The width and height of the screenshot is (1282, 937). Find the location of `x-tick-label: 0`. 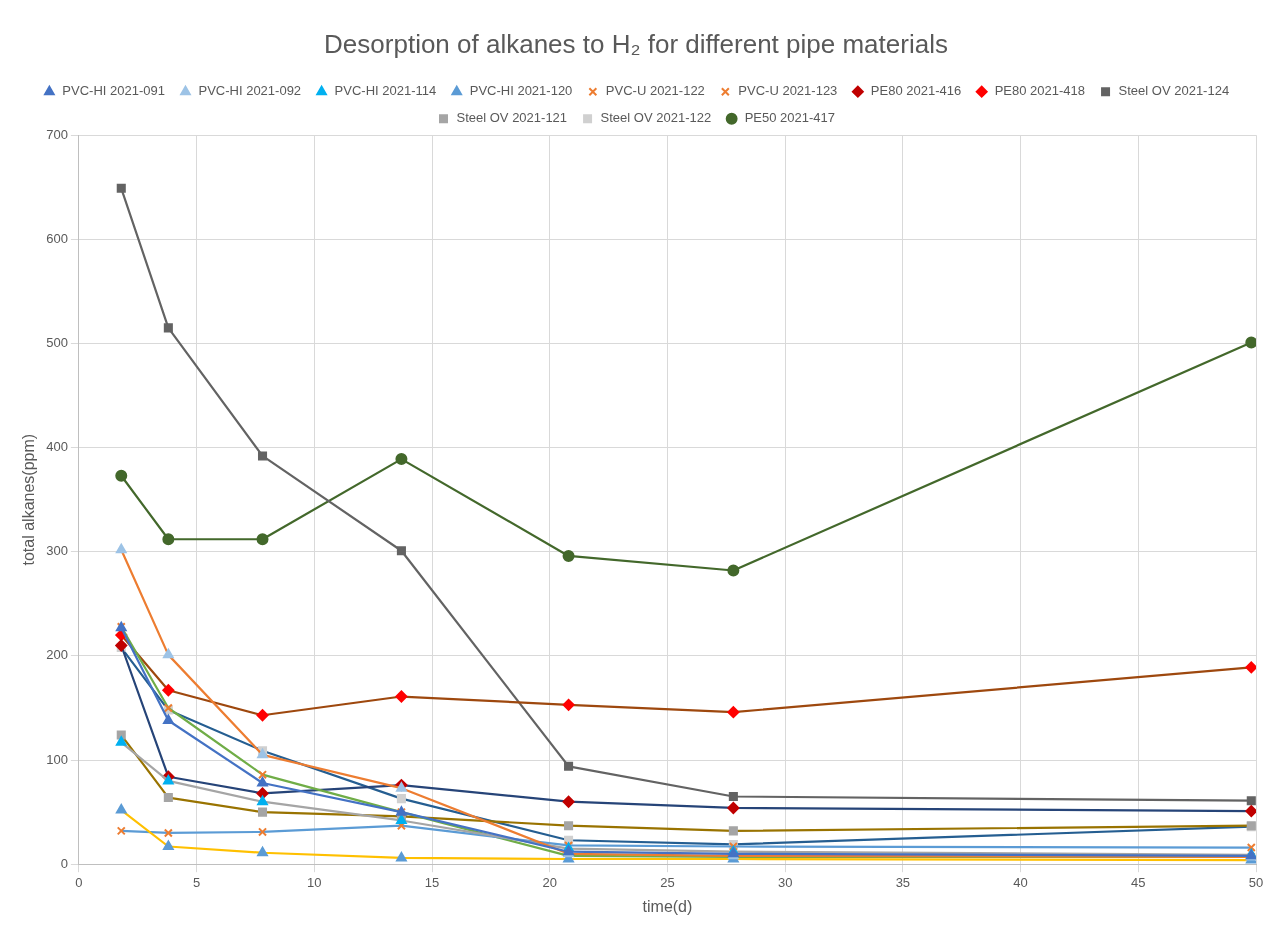

x-tick-label: 0 is located at coordinates (79, 882).